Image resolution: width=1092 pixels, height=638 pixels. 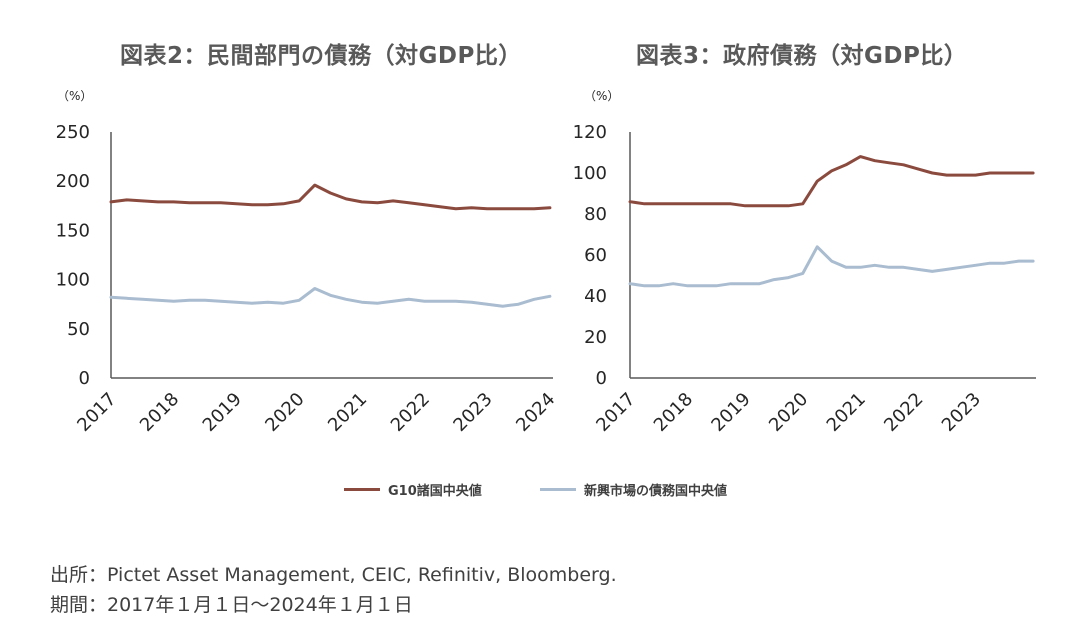 I want to click on government-debt-ytick-label: 120, so click(x=590, y=132).